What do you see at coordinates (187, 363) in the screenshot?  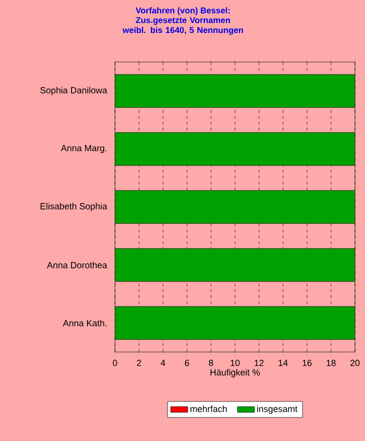 I see `x-tick-label: 6` at bounding box center [187, 363].